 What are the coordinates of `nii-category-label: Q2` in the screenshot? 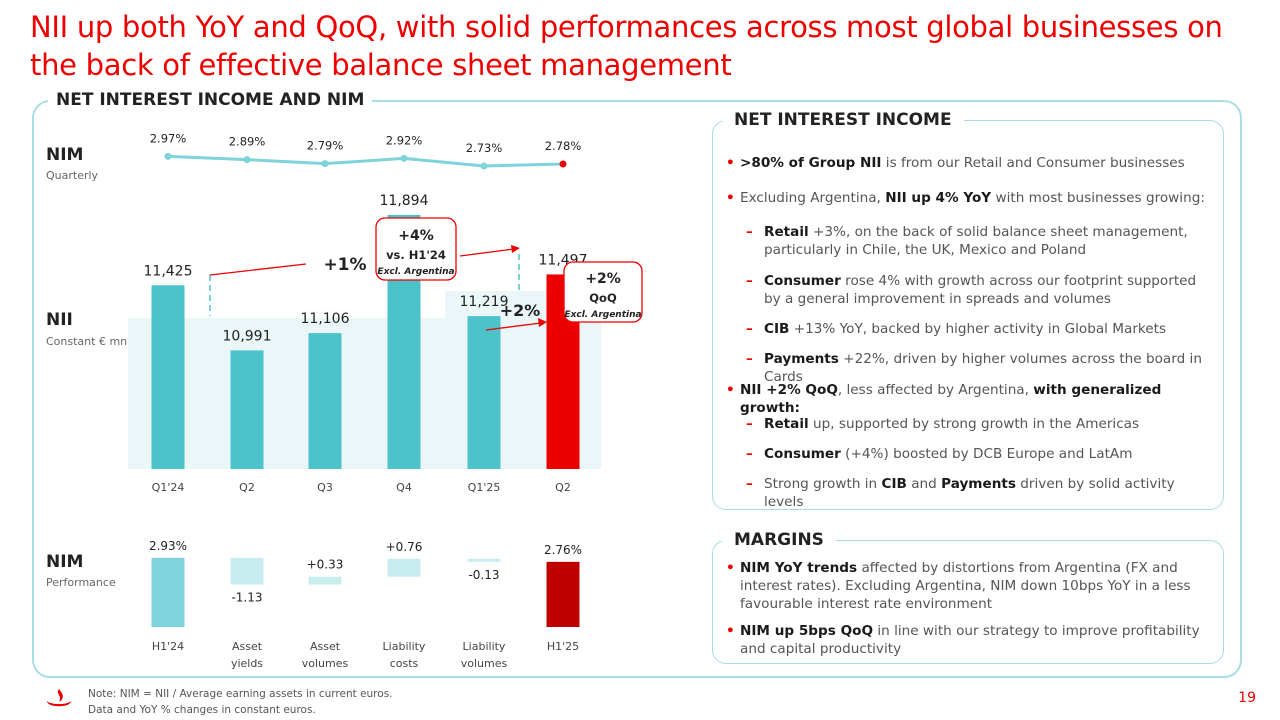 It's located at (247, 487).